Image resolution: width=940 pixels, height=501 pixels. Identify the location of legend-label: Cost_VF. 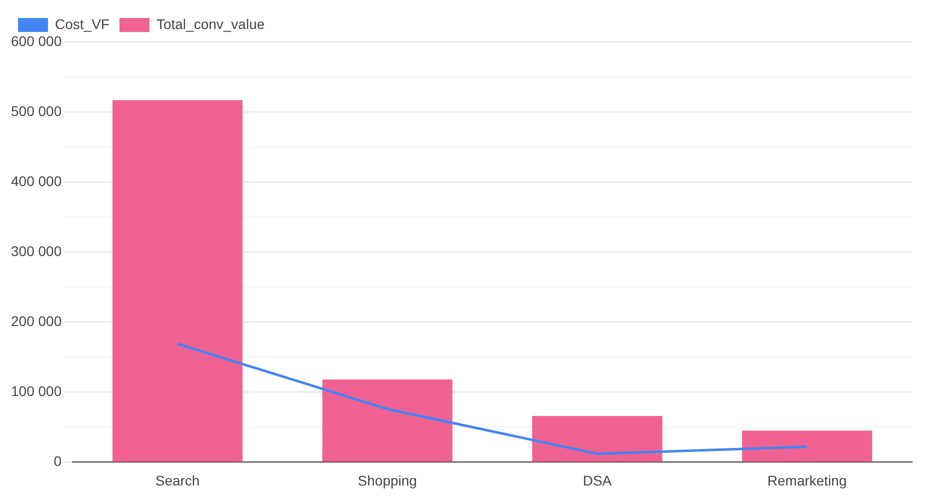
(82, 24).